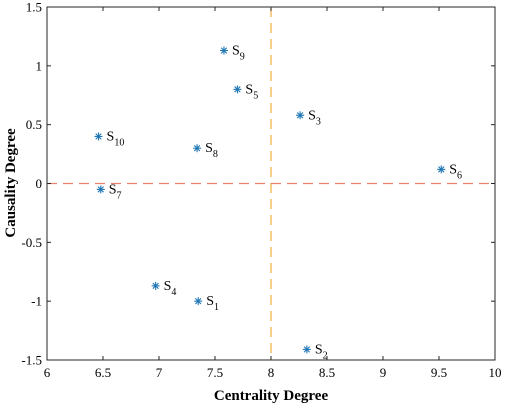  What do you see at coordinates (251, 91) in the screenshot?
I see `point-label: S5` at bounding box center [251, 91].